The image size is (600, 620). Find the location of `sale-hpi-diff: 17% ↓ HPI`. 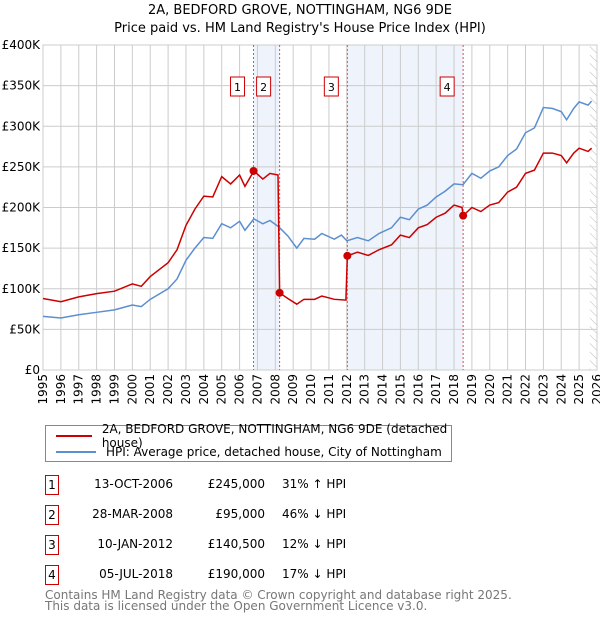

sale-hpi-diff: 17% ↓ HPI is located at coordinates (314, 574).